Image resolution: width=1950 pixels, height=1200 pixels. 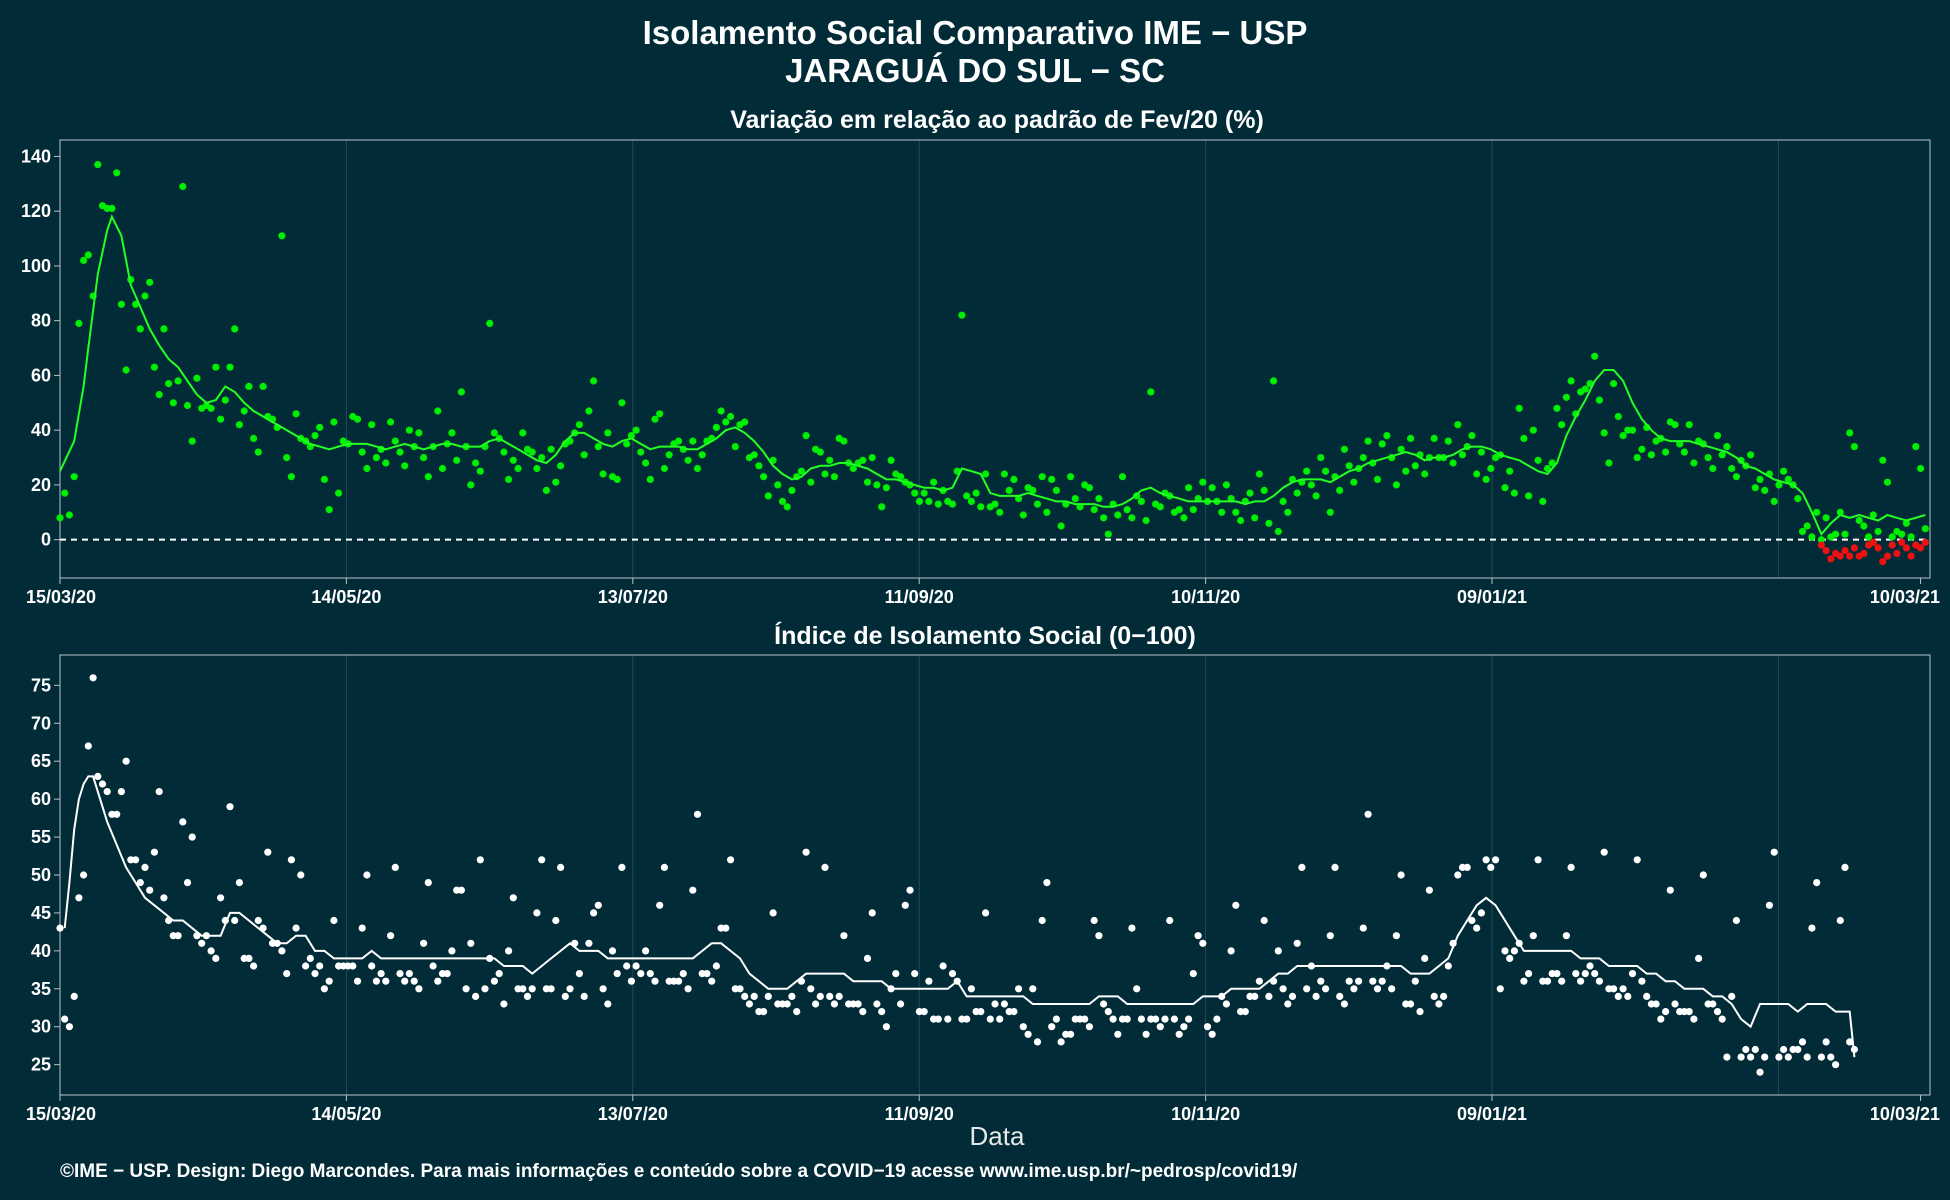 I want to click on y-tick-label: 25, so click(x=41, y=1065).